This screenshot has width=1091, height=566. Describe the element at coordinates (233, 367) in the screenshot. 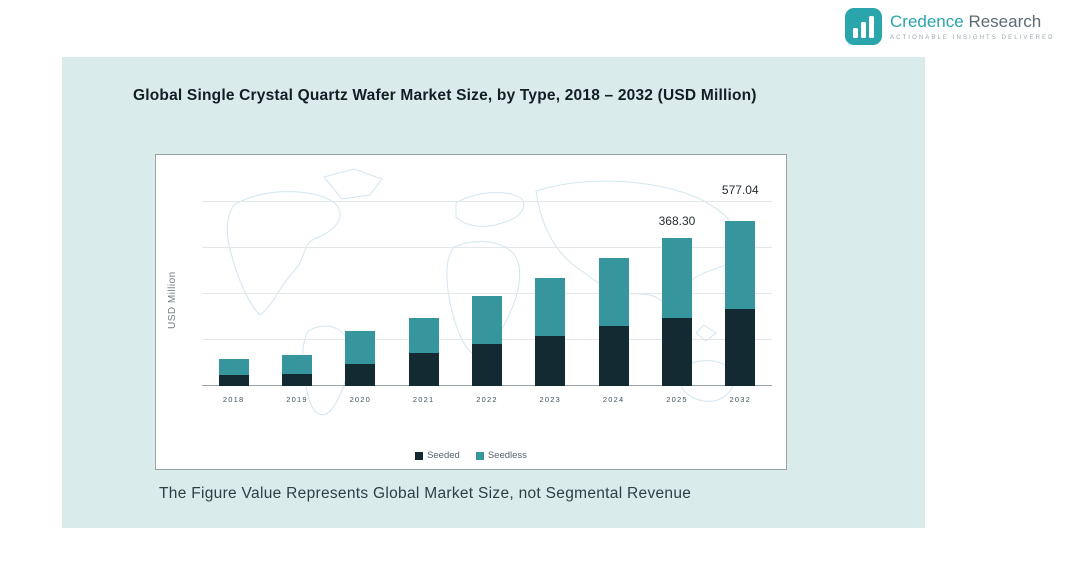

I see `bar-segment-seedless-2018` at that location.